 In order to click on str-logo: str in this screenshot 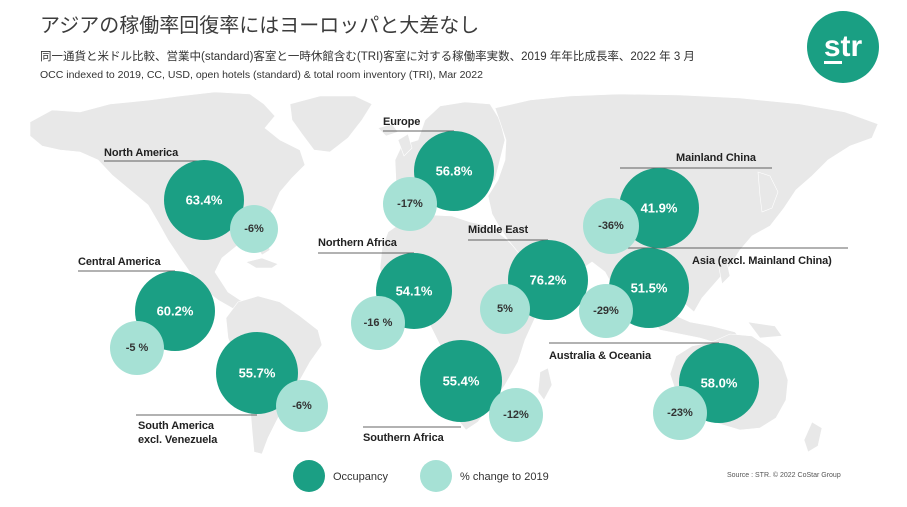, I will do `click(843, 47)`.